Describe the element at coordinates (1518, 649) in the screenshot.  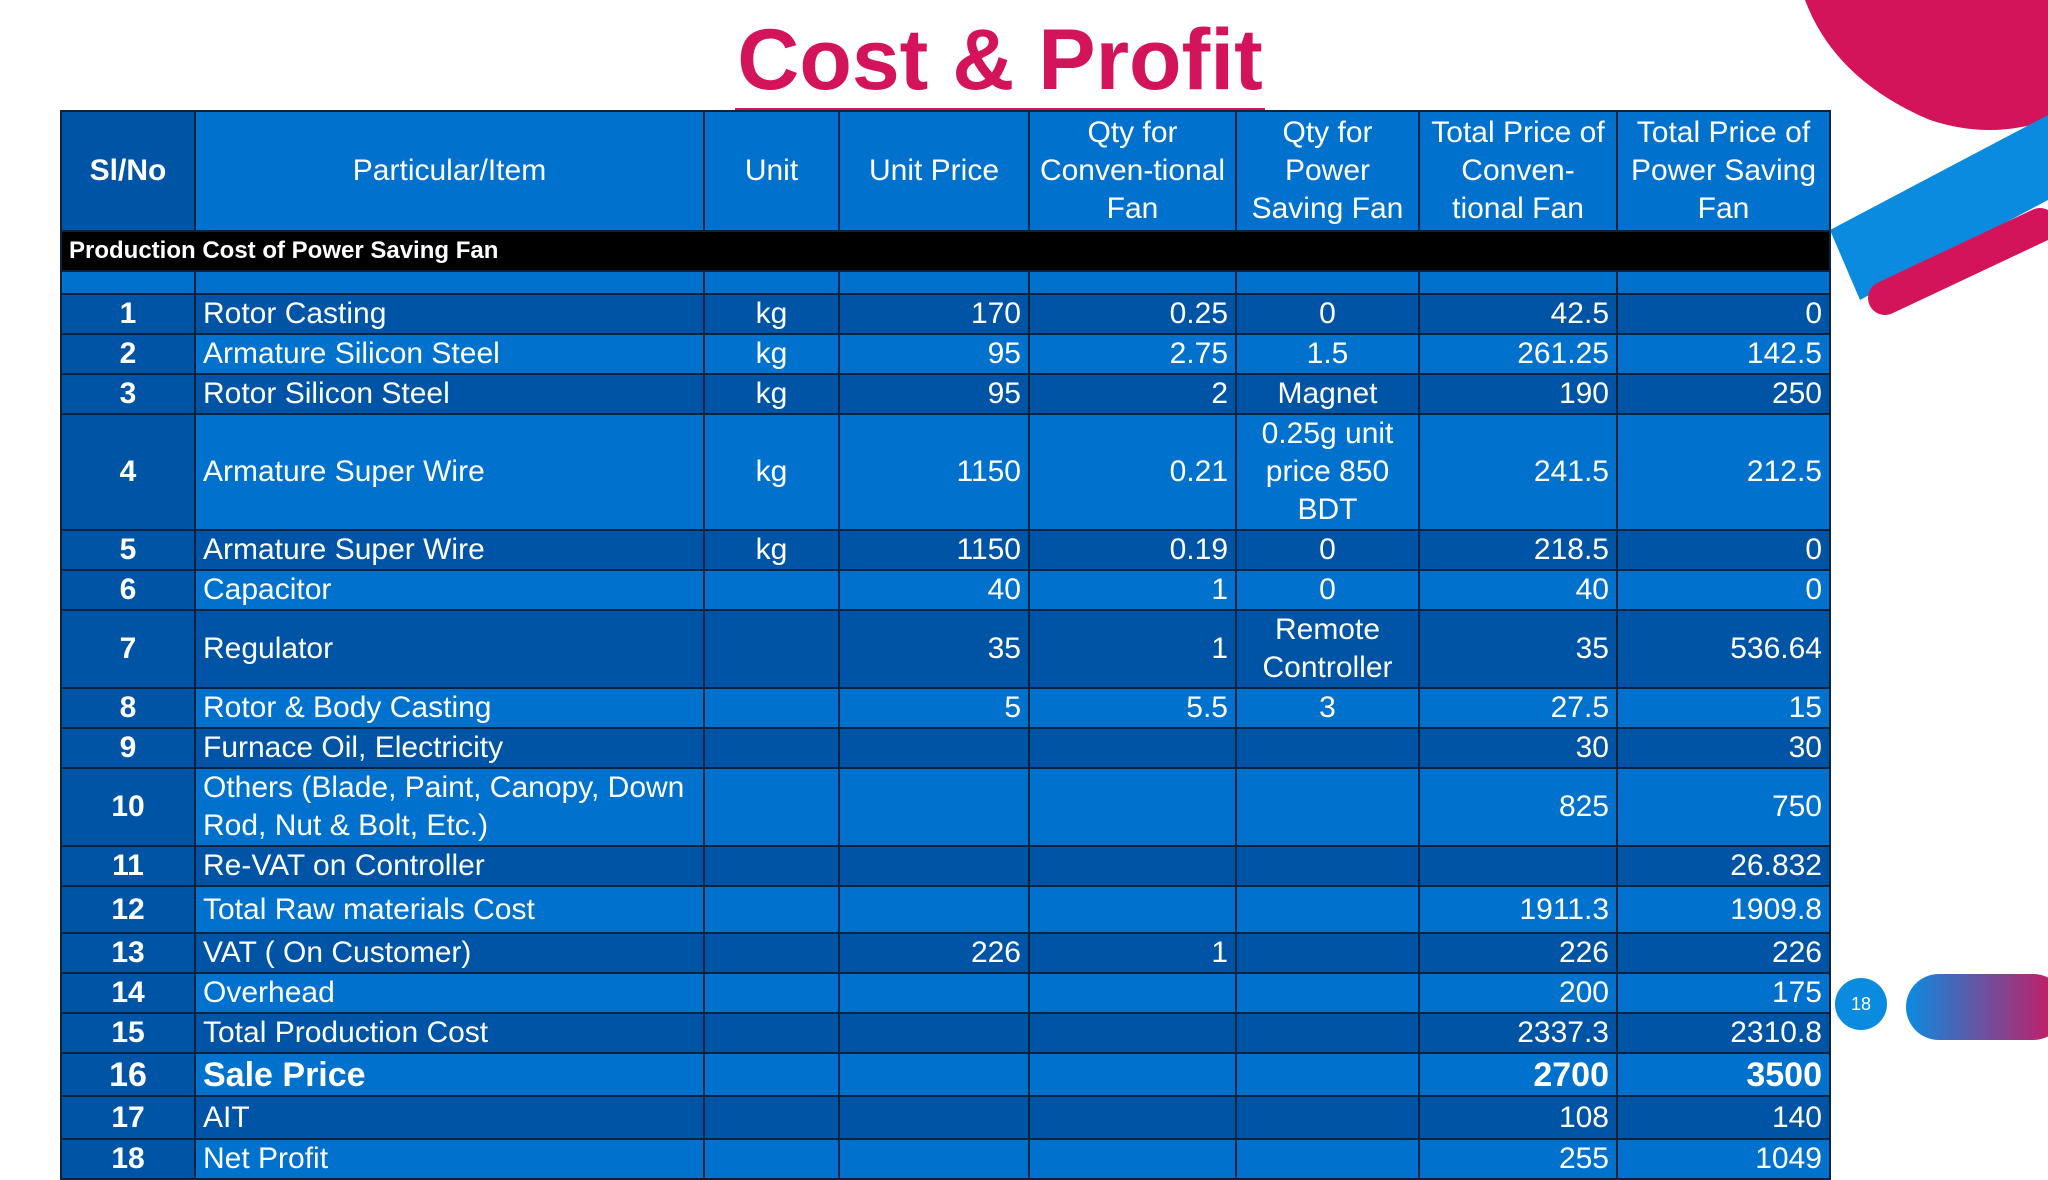
I see `cell-total-conventional: 35` at that location.